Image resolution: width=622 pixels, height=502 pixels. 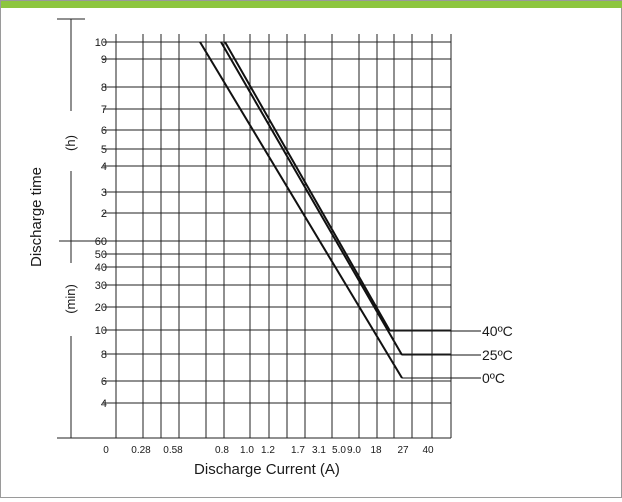 What do you see at coordinates (36, 217) in the screenshot?
I see `y-axis-title: Discharge time` at bounding box center [36, 217].